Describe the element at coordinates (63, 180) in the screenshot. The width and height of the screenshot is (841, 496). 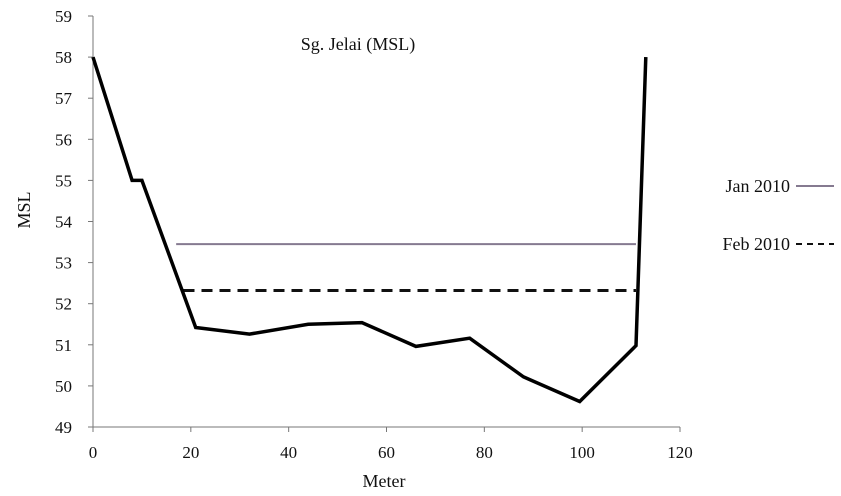
I see `y-tick-label: 55` at that location.